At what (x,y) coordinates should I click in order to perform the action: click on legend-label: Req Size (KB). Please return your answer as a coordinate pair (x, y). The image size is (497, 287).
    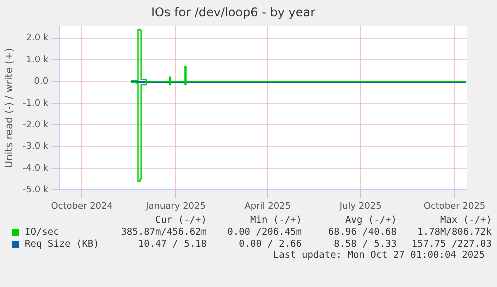
    Looking at the image, I should click on (62, 244).